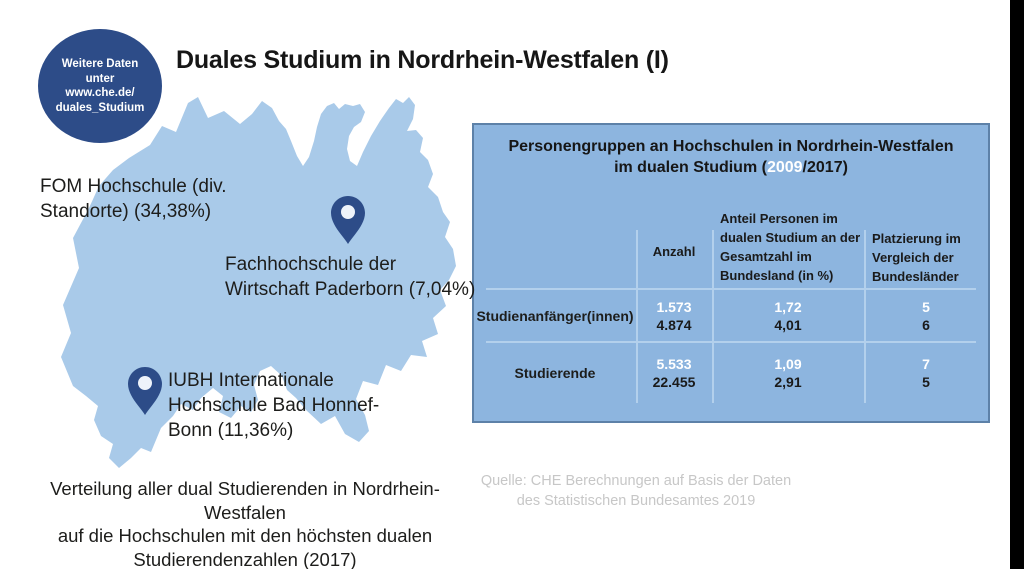 The width and height of the screenshot is (1024, 569). What do you see at coordinates (133, 199) in the screenshot?
I see `map-label-fom: FOM Hochschule (div. Standorte) (34,38%)` at bounding box center [133, 199].